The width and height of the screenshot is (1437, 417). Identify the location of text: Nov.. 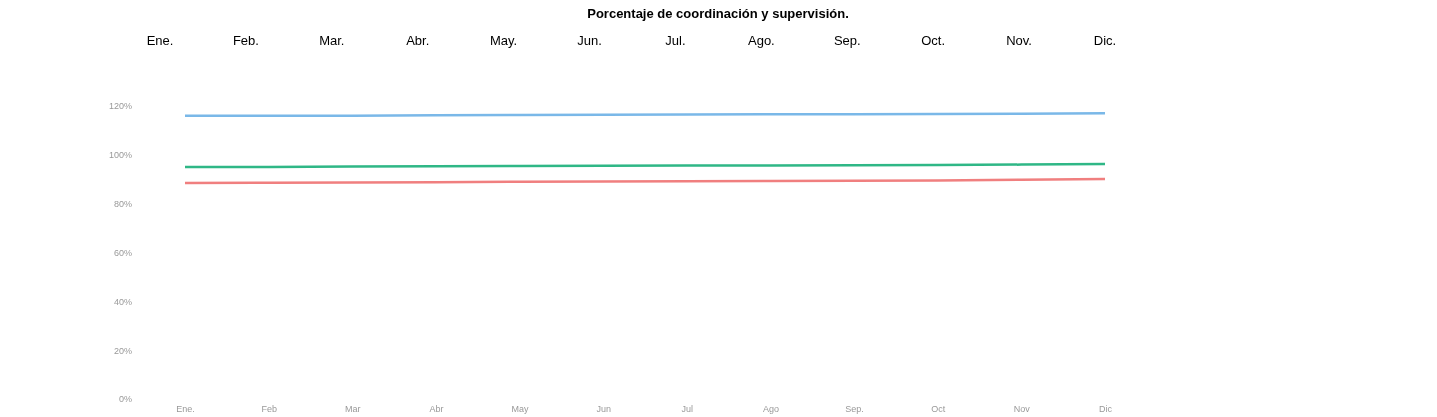
(1019, 40).